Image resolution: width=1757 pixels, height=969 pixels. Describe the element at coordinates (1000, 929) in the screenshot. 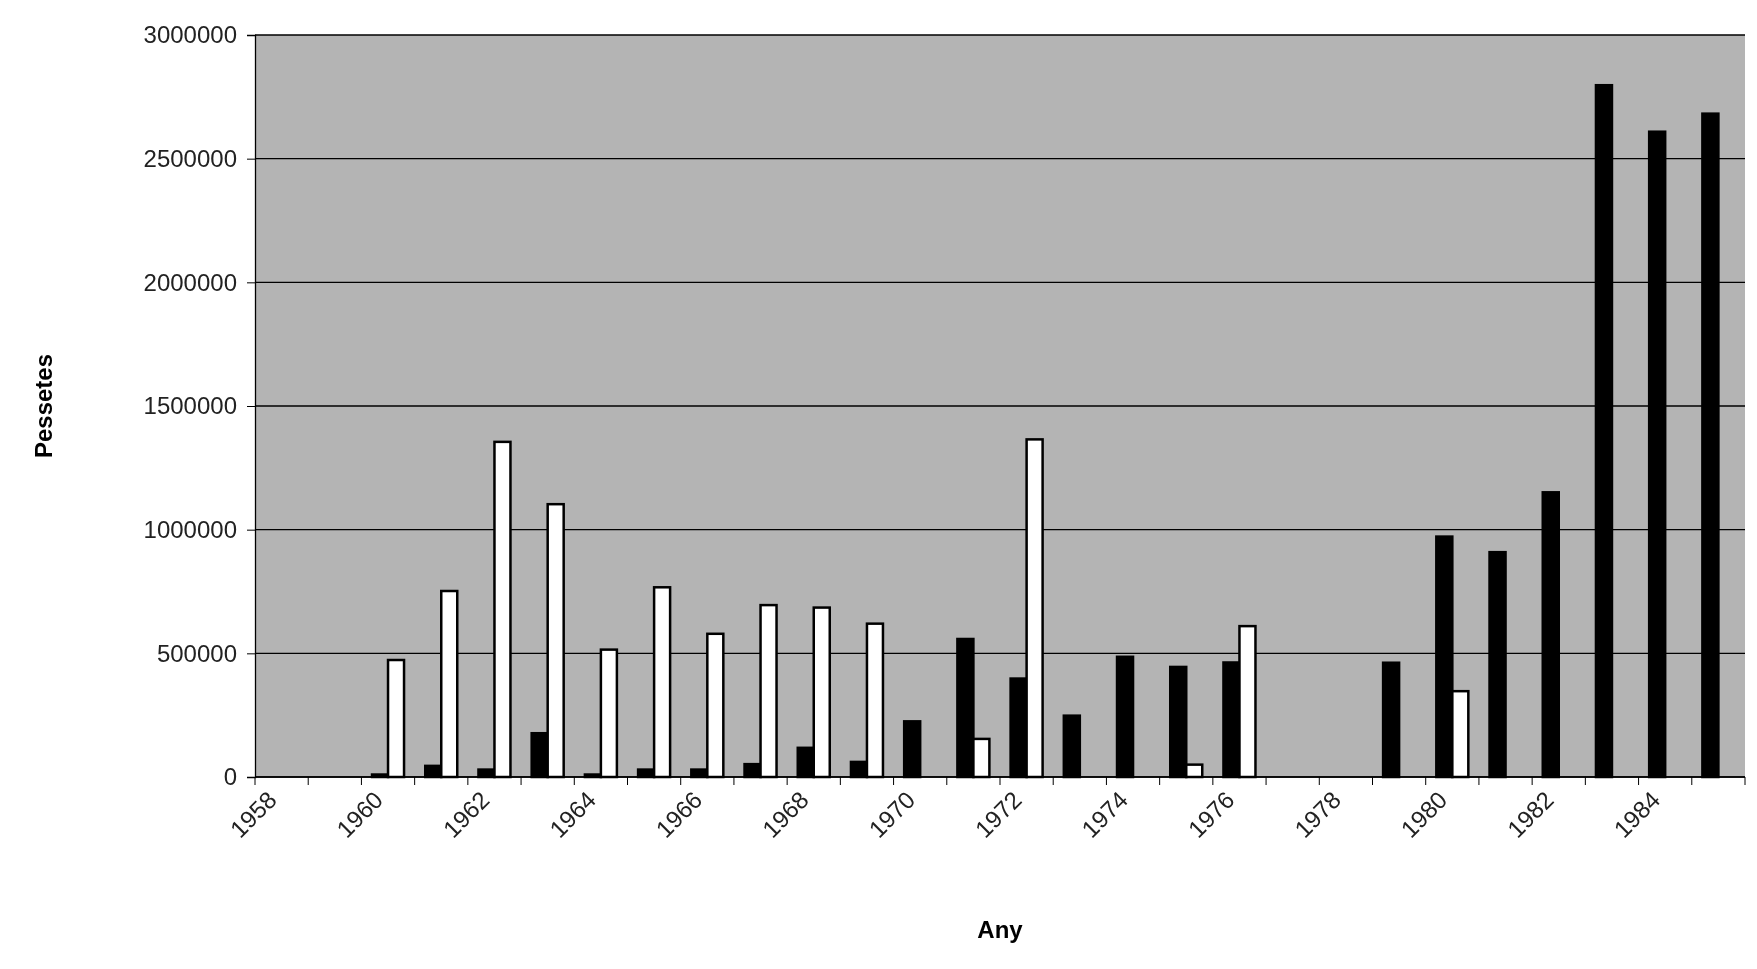

I see `x-axis-title: Any` at that location.